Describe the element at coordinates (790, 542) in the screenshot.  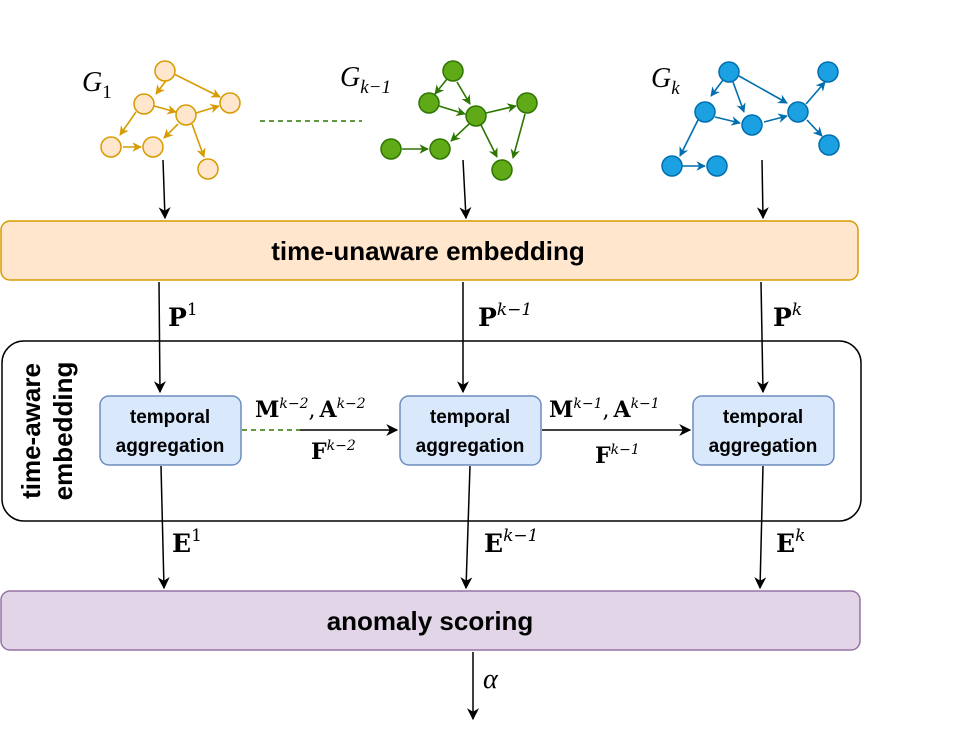
I see `ek-label: Ek` at that location.